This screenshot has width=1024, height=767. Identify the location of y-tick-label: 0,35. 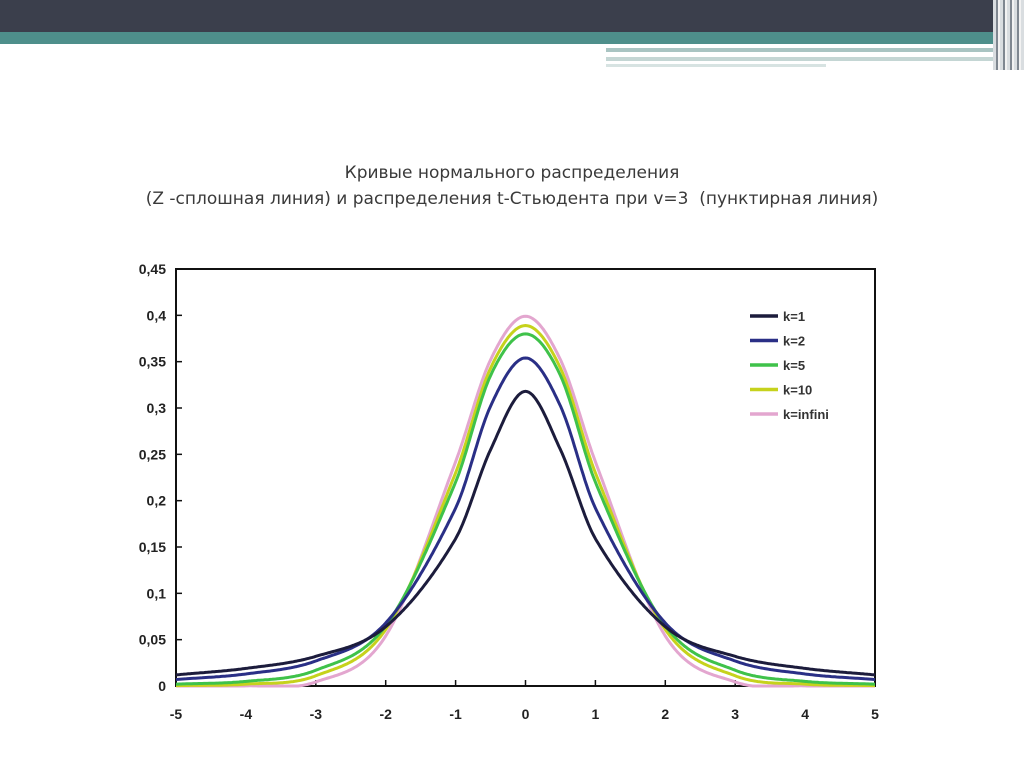
(152, 362).